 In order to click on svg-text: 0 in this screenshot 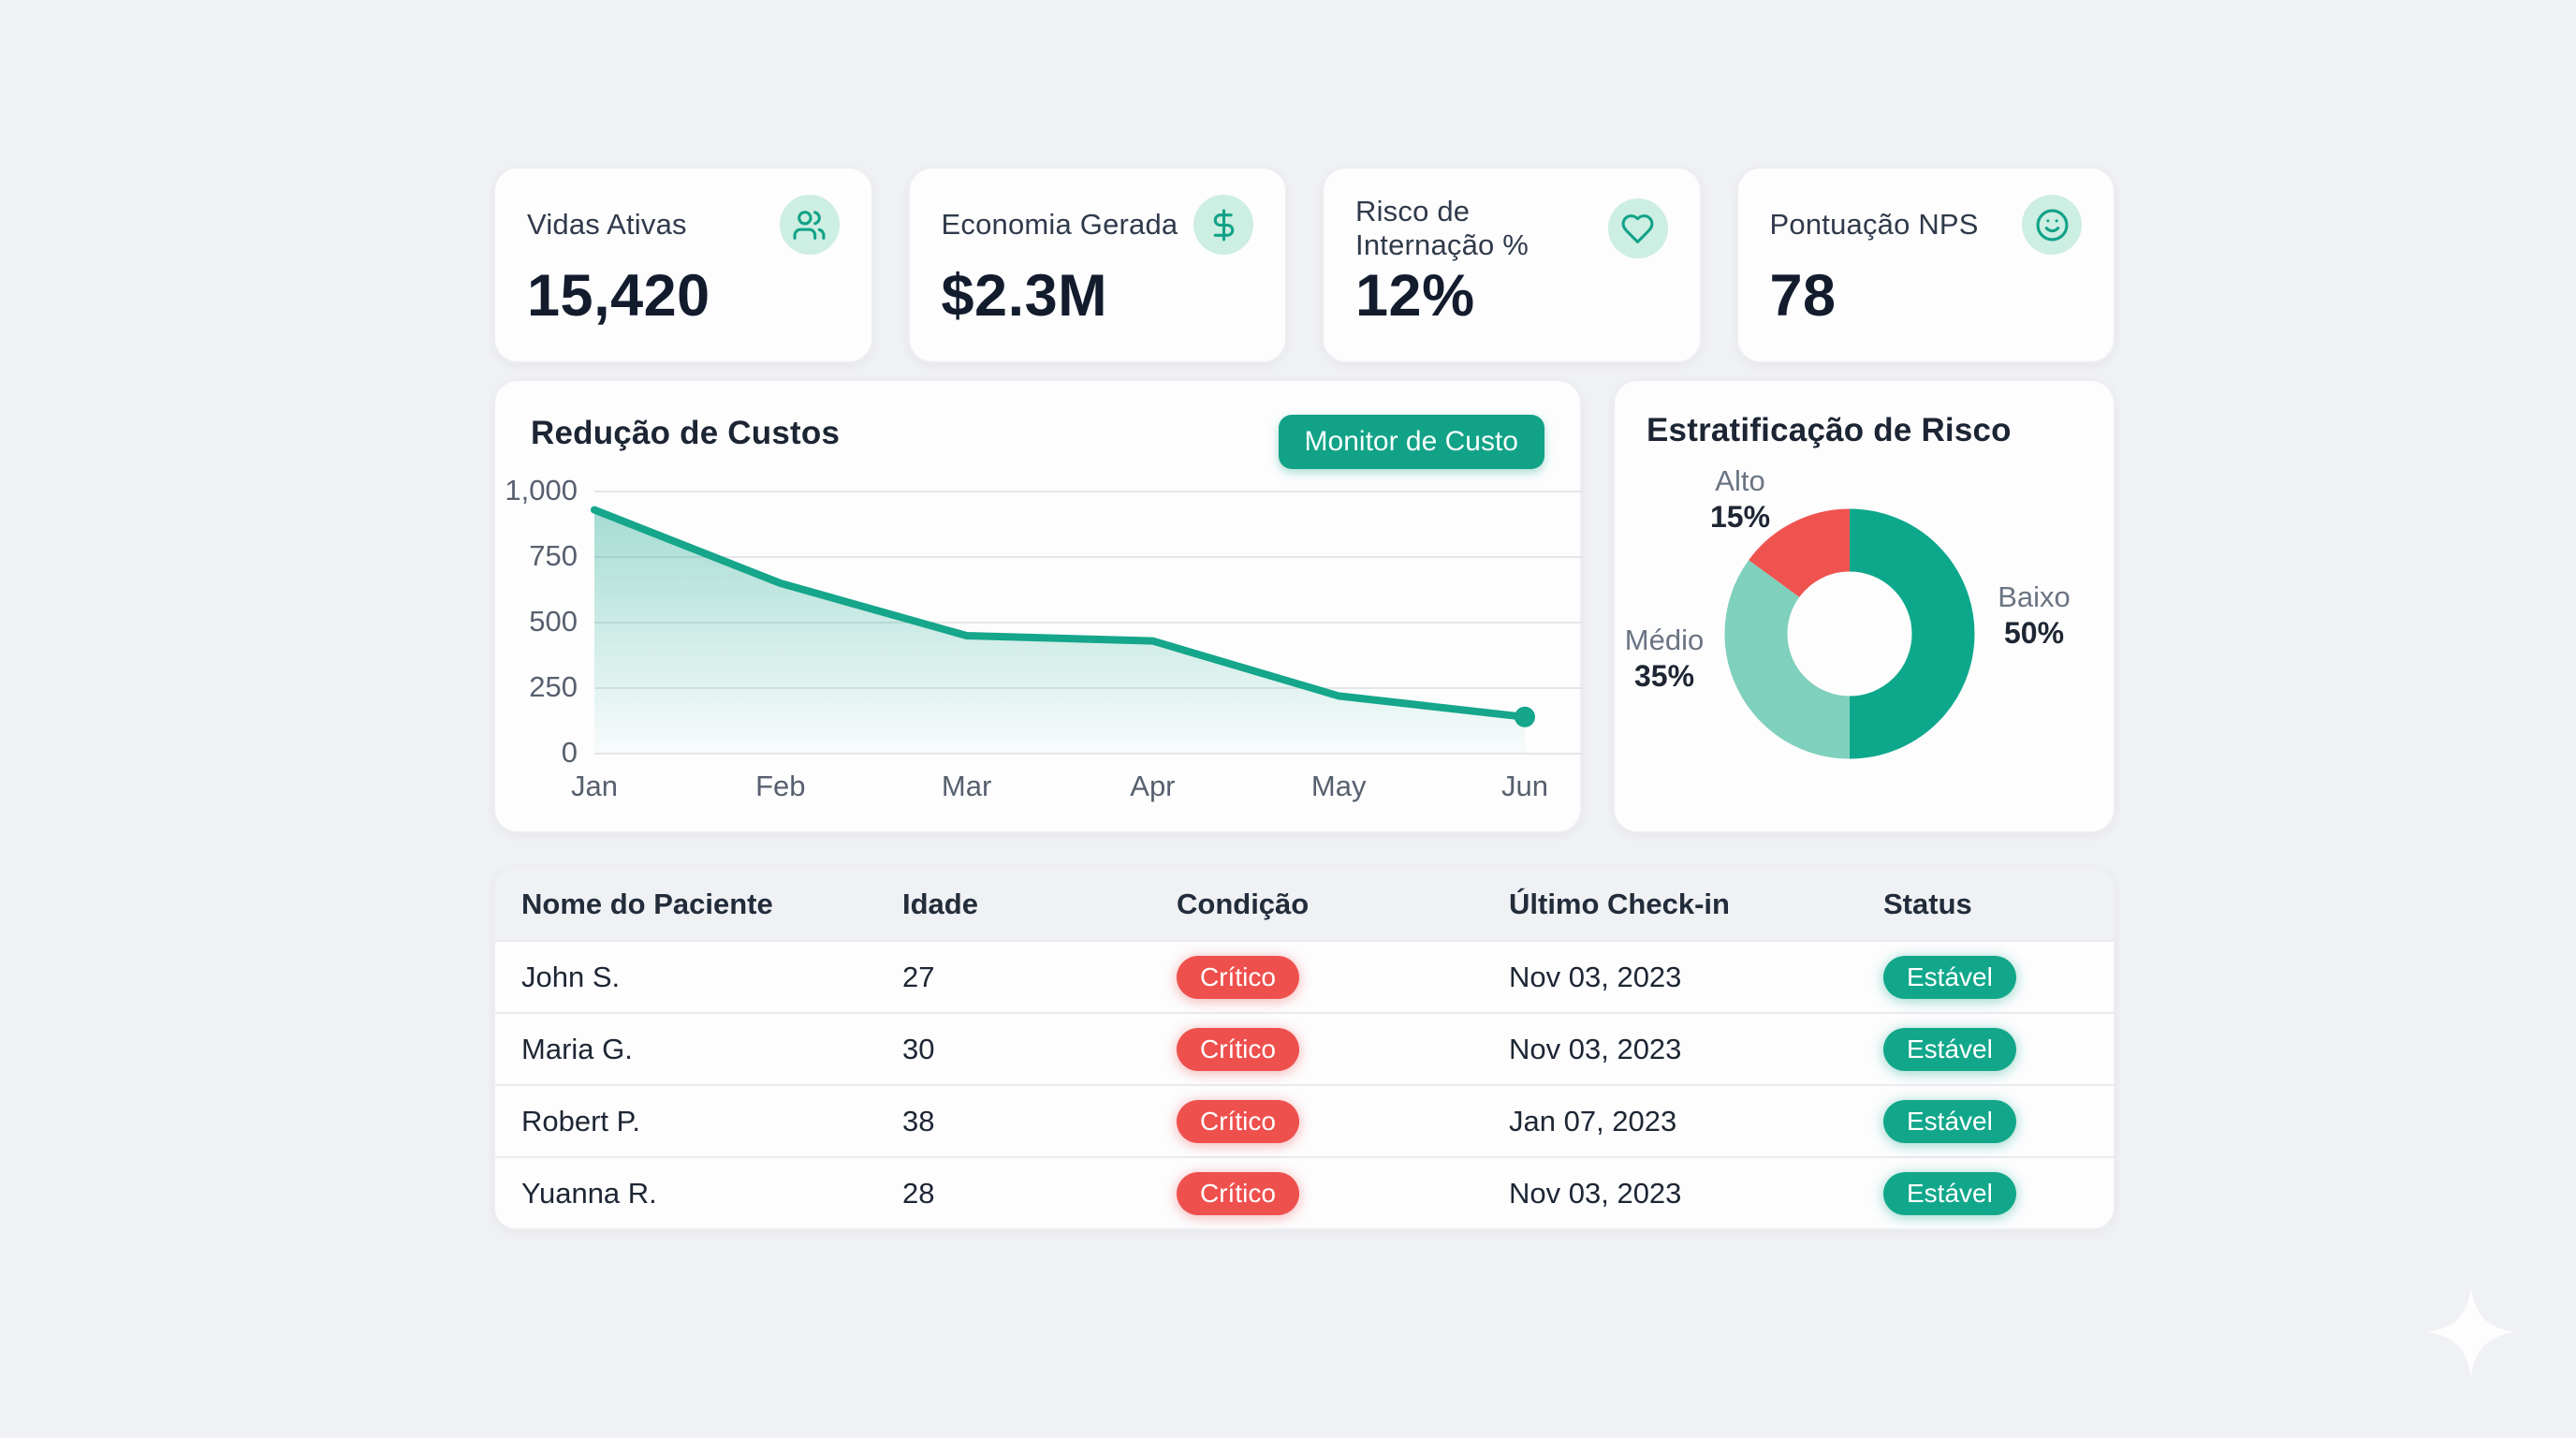, I will do `click(570, 752)`.